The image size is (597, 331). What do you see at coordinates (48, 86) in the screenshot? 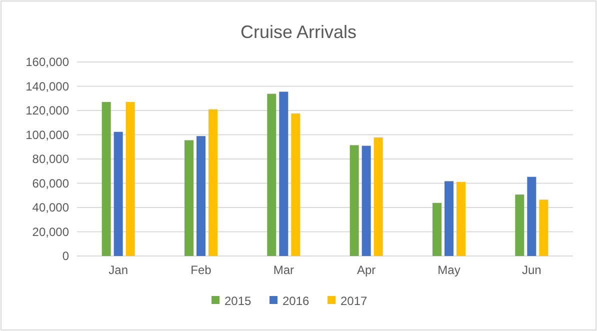
I see `y-tick-label: 140,000` at bounding box center [48, 86].